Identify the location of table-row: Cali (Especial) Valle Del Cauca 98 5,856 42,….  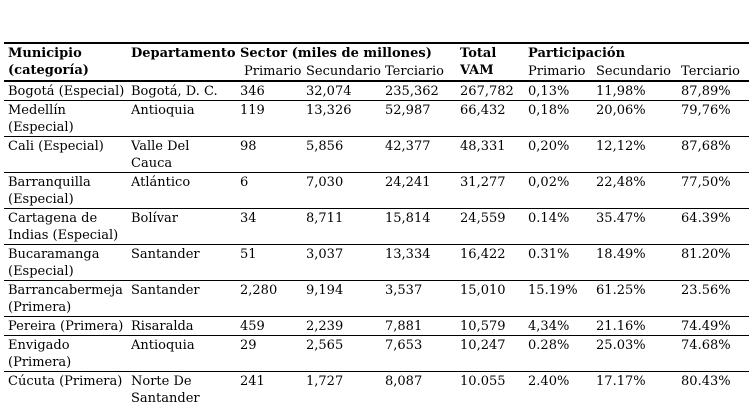
(377, 155).